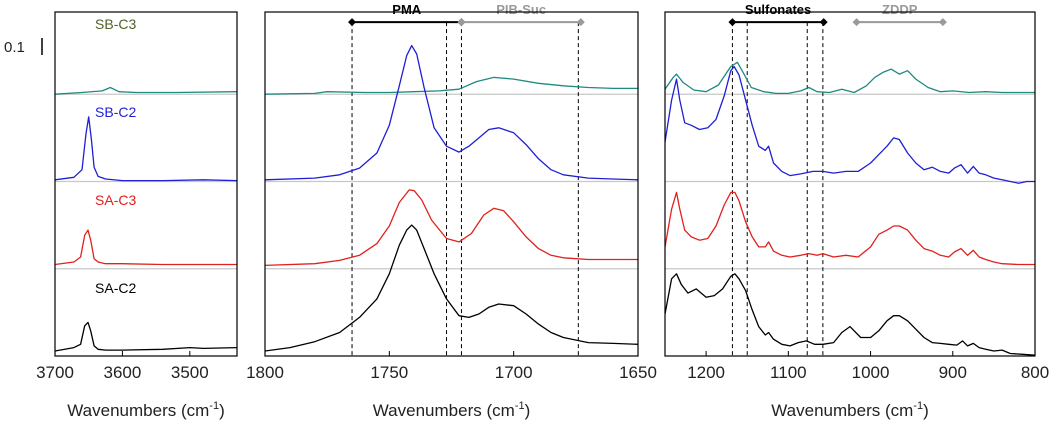 This screenshot has height=432, width=1053. What do you see at coordinates (871, 372) in the screenshot?
I see `x-tick-label: 1000` at bounding box center [871, 372].